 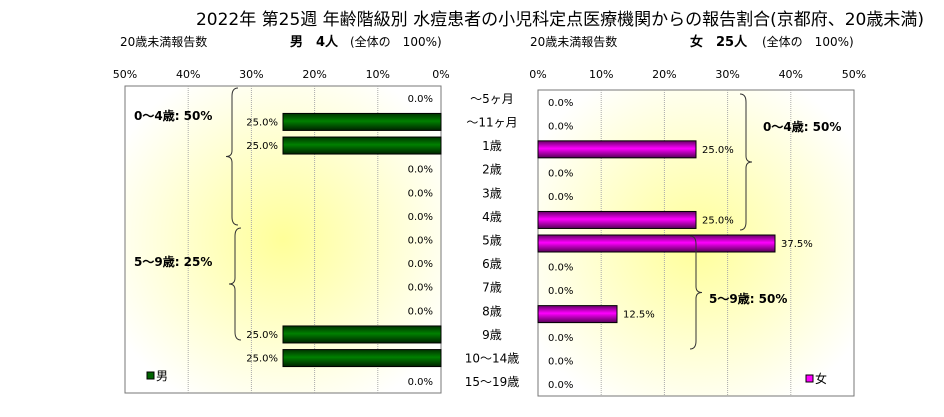 I want to click on female-value-label: 37.5%, so click(x=797, y=244).